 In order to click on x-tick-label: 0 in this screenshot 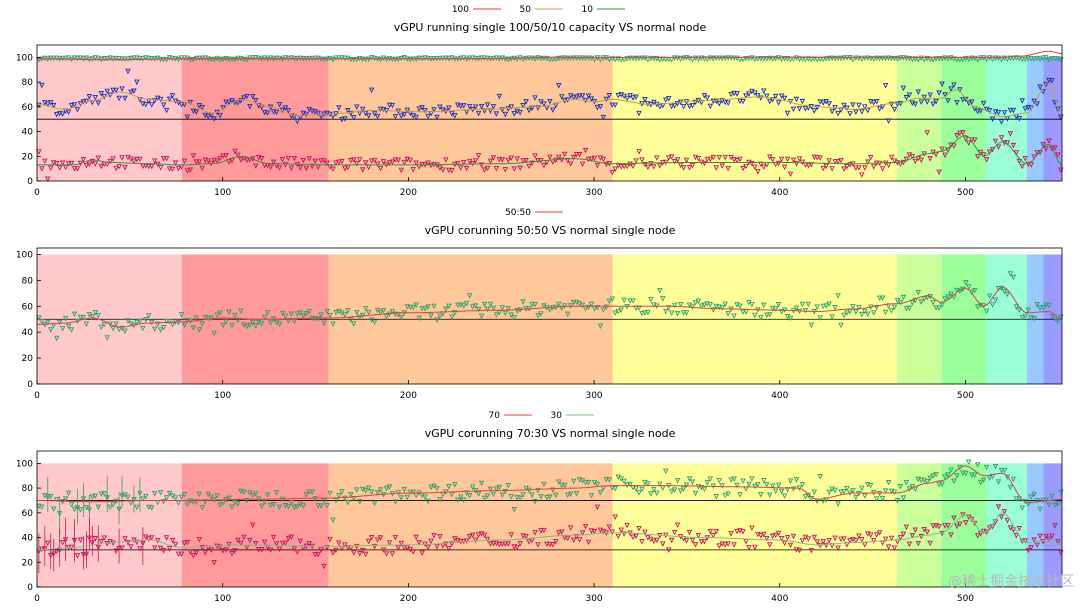, I will do `click(37, 193)`.